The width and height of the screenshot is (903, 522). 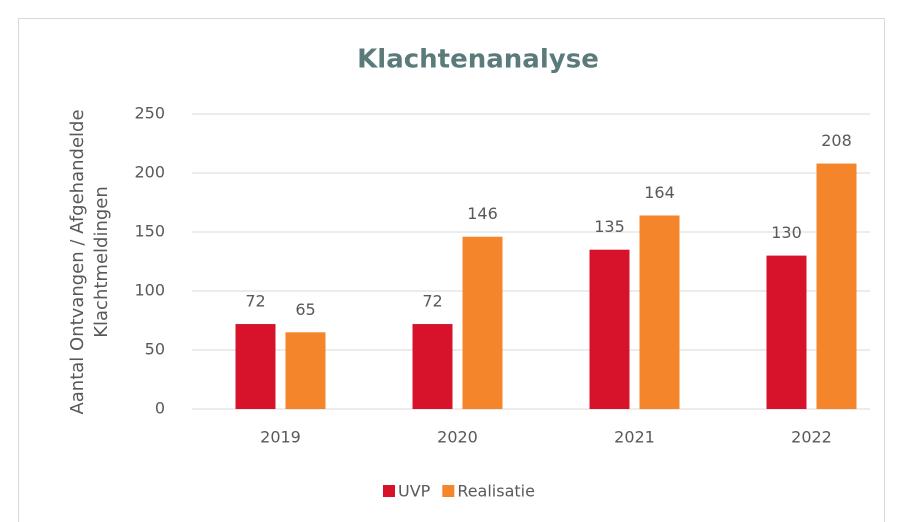 What do you see at coordinates (609, 226) in the screenshot?
I see `data-label: 135` at bounding box center [609, 226].